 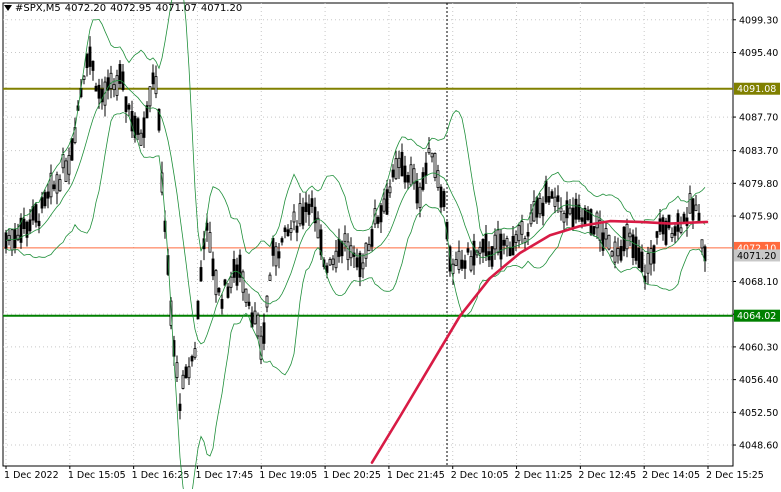 What do you see at coordinates (757, 255) in the screenshot?
I see `current-price-label-box` at bounding box center [757, 255].